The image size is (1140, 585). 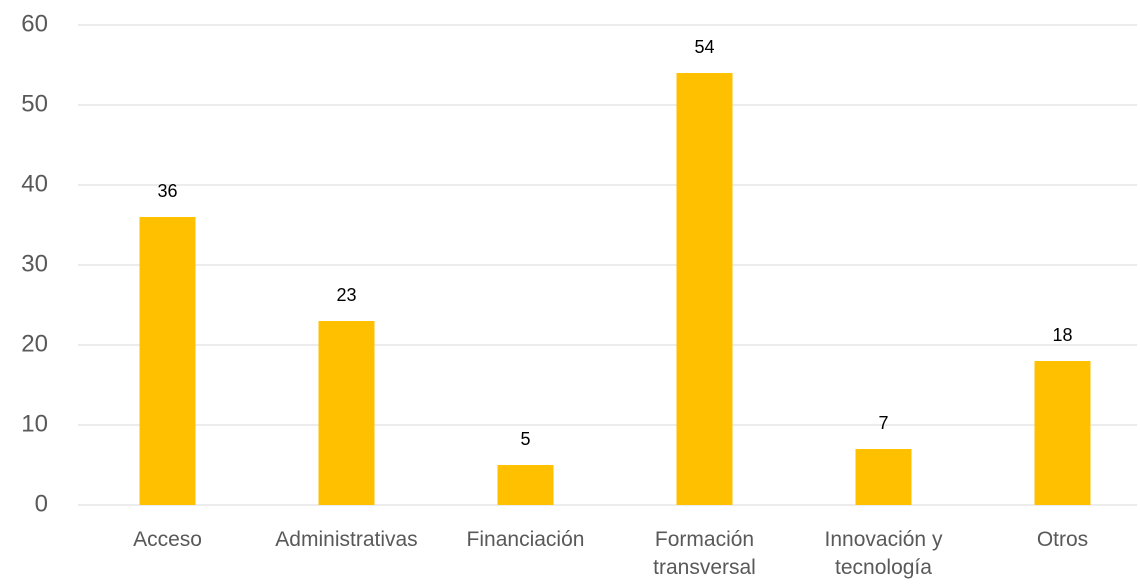 What do you see at coordinates (34, 263) in the screenshot?
I see `y-tick-label: 30` at bounding box center [34, 263].